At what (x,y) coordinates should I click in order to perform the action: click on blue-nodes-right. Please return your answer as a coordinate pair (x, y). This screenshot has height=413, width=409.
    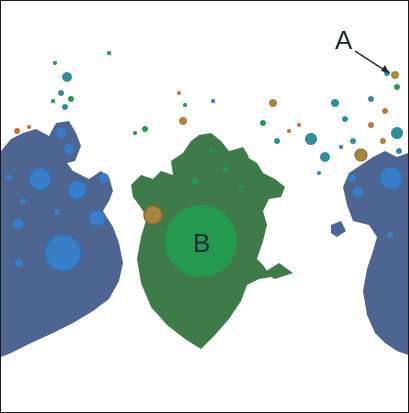
    Looking at the image, I should click on (375, 193).